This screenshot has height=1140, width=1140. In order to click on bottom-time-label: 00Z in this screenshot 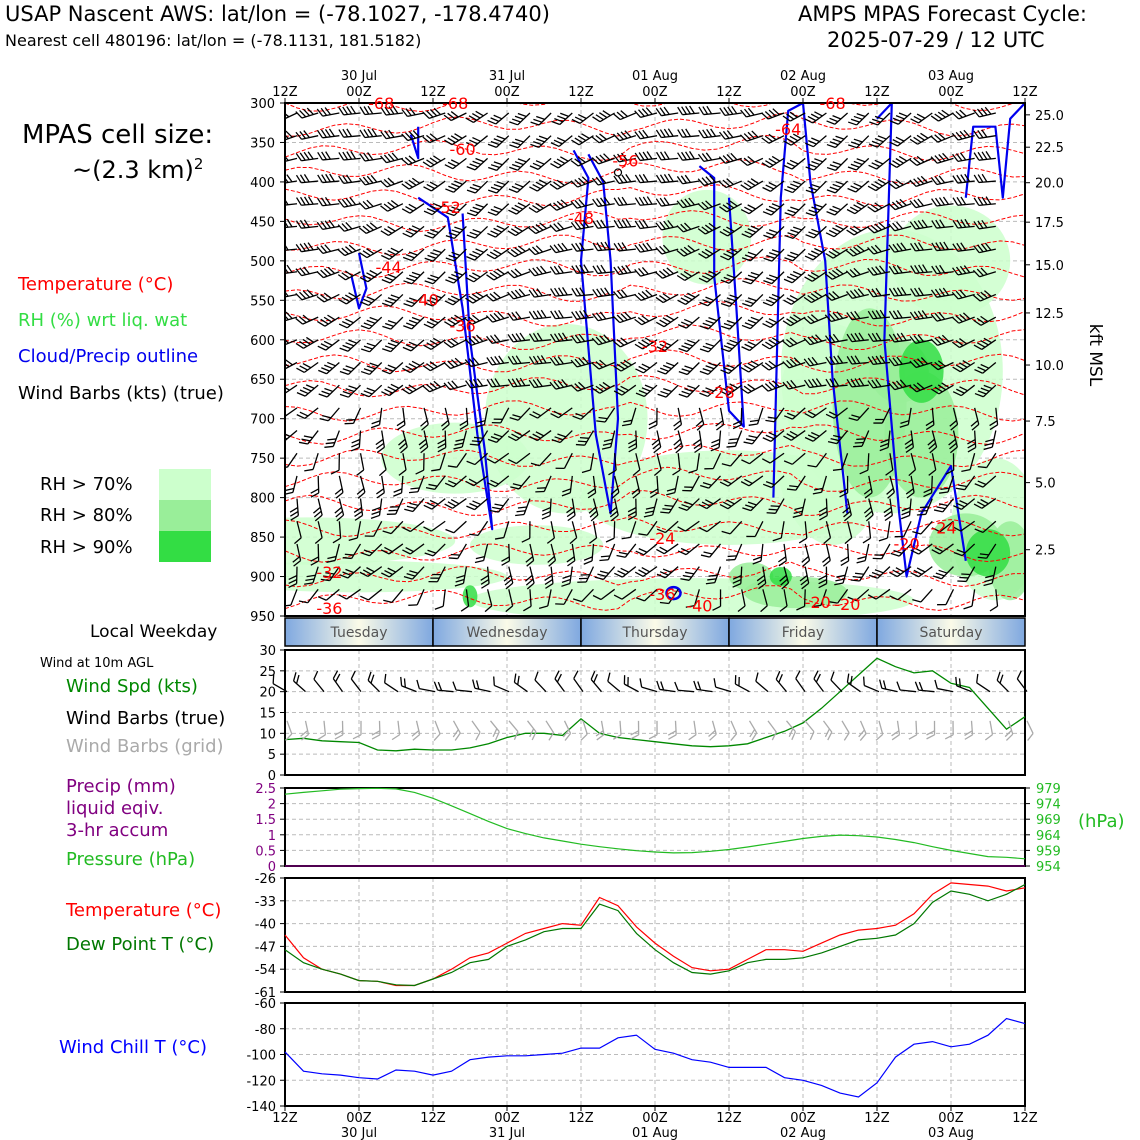, I will do `click(655, 1118)`.